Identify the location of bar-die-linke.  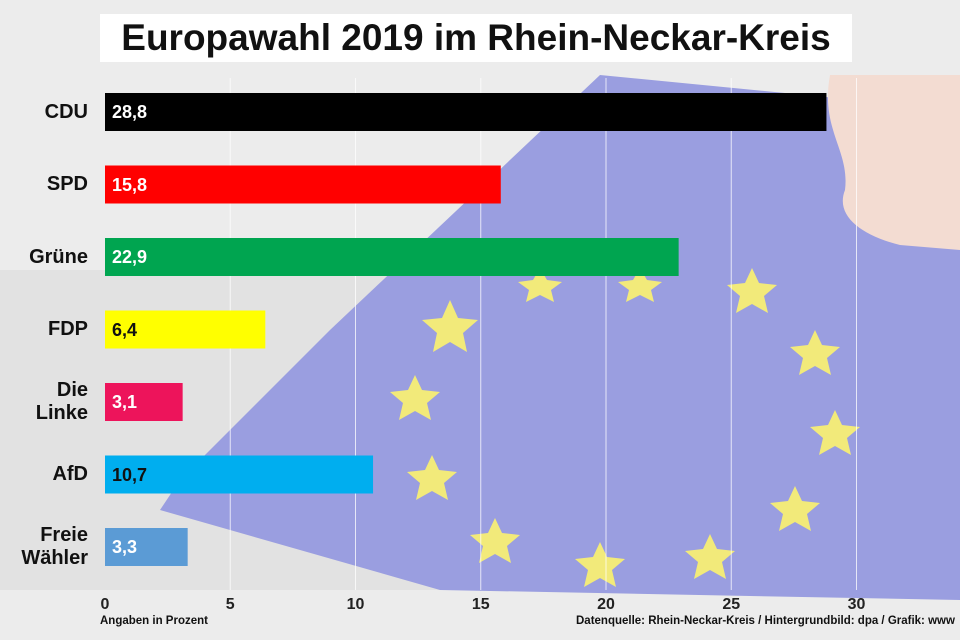
(144, 402).